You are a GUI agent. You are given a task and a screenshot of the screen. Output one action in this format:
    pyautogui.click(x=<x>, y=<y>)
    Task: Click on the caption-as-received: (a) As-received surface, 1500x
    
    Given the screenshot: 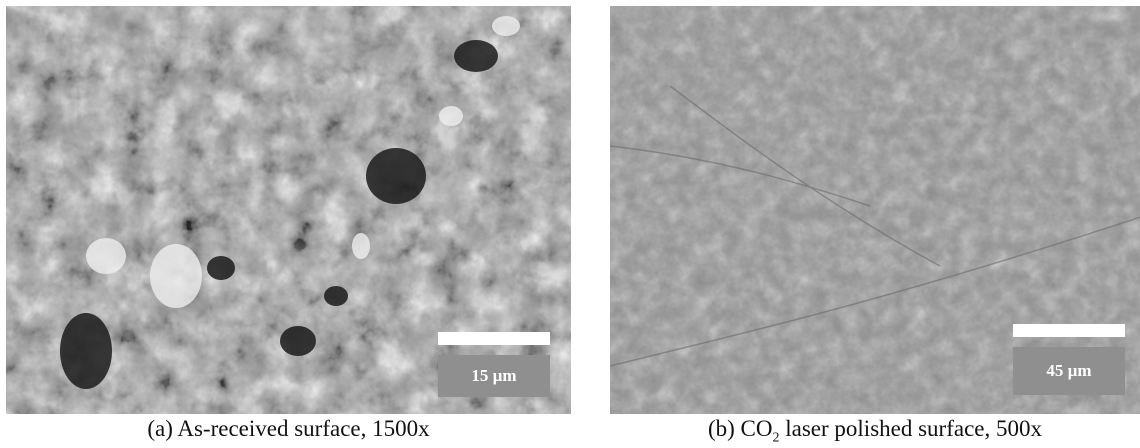 What is the action you would take?
    pyautogui.click(x=288, y=428)
    